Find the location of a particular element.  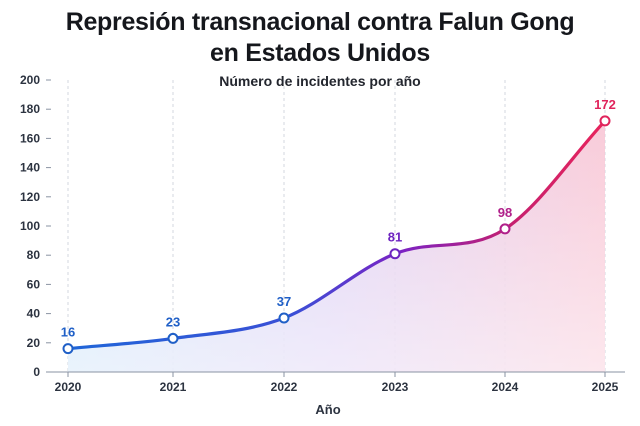

y-tick-label: 0 is located at coordinates (36, 372).